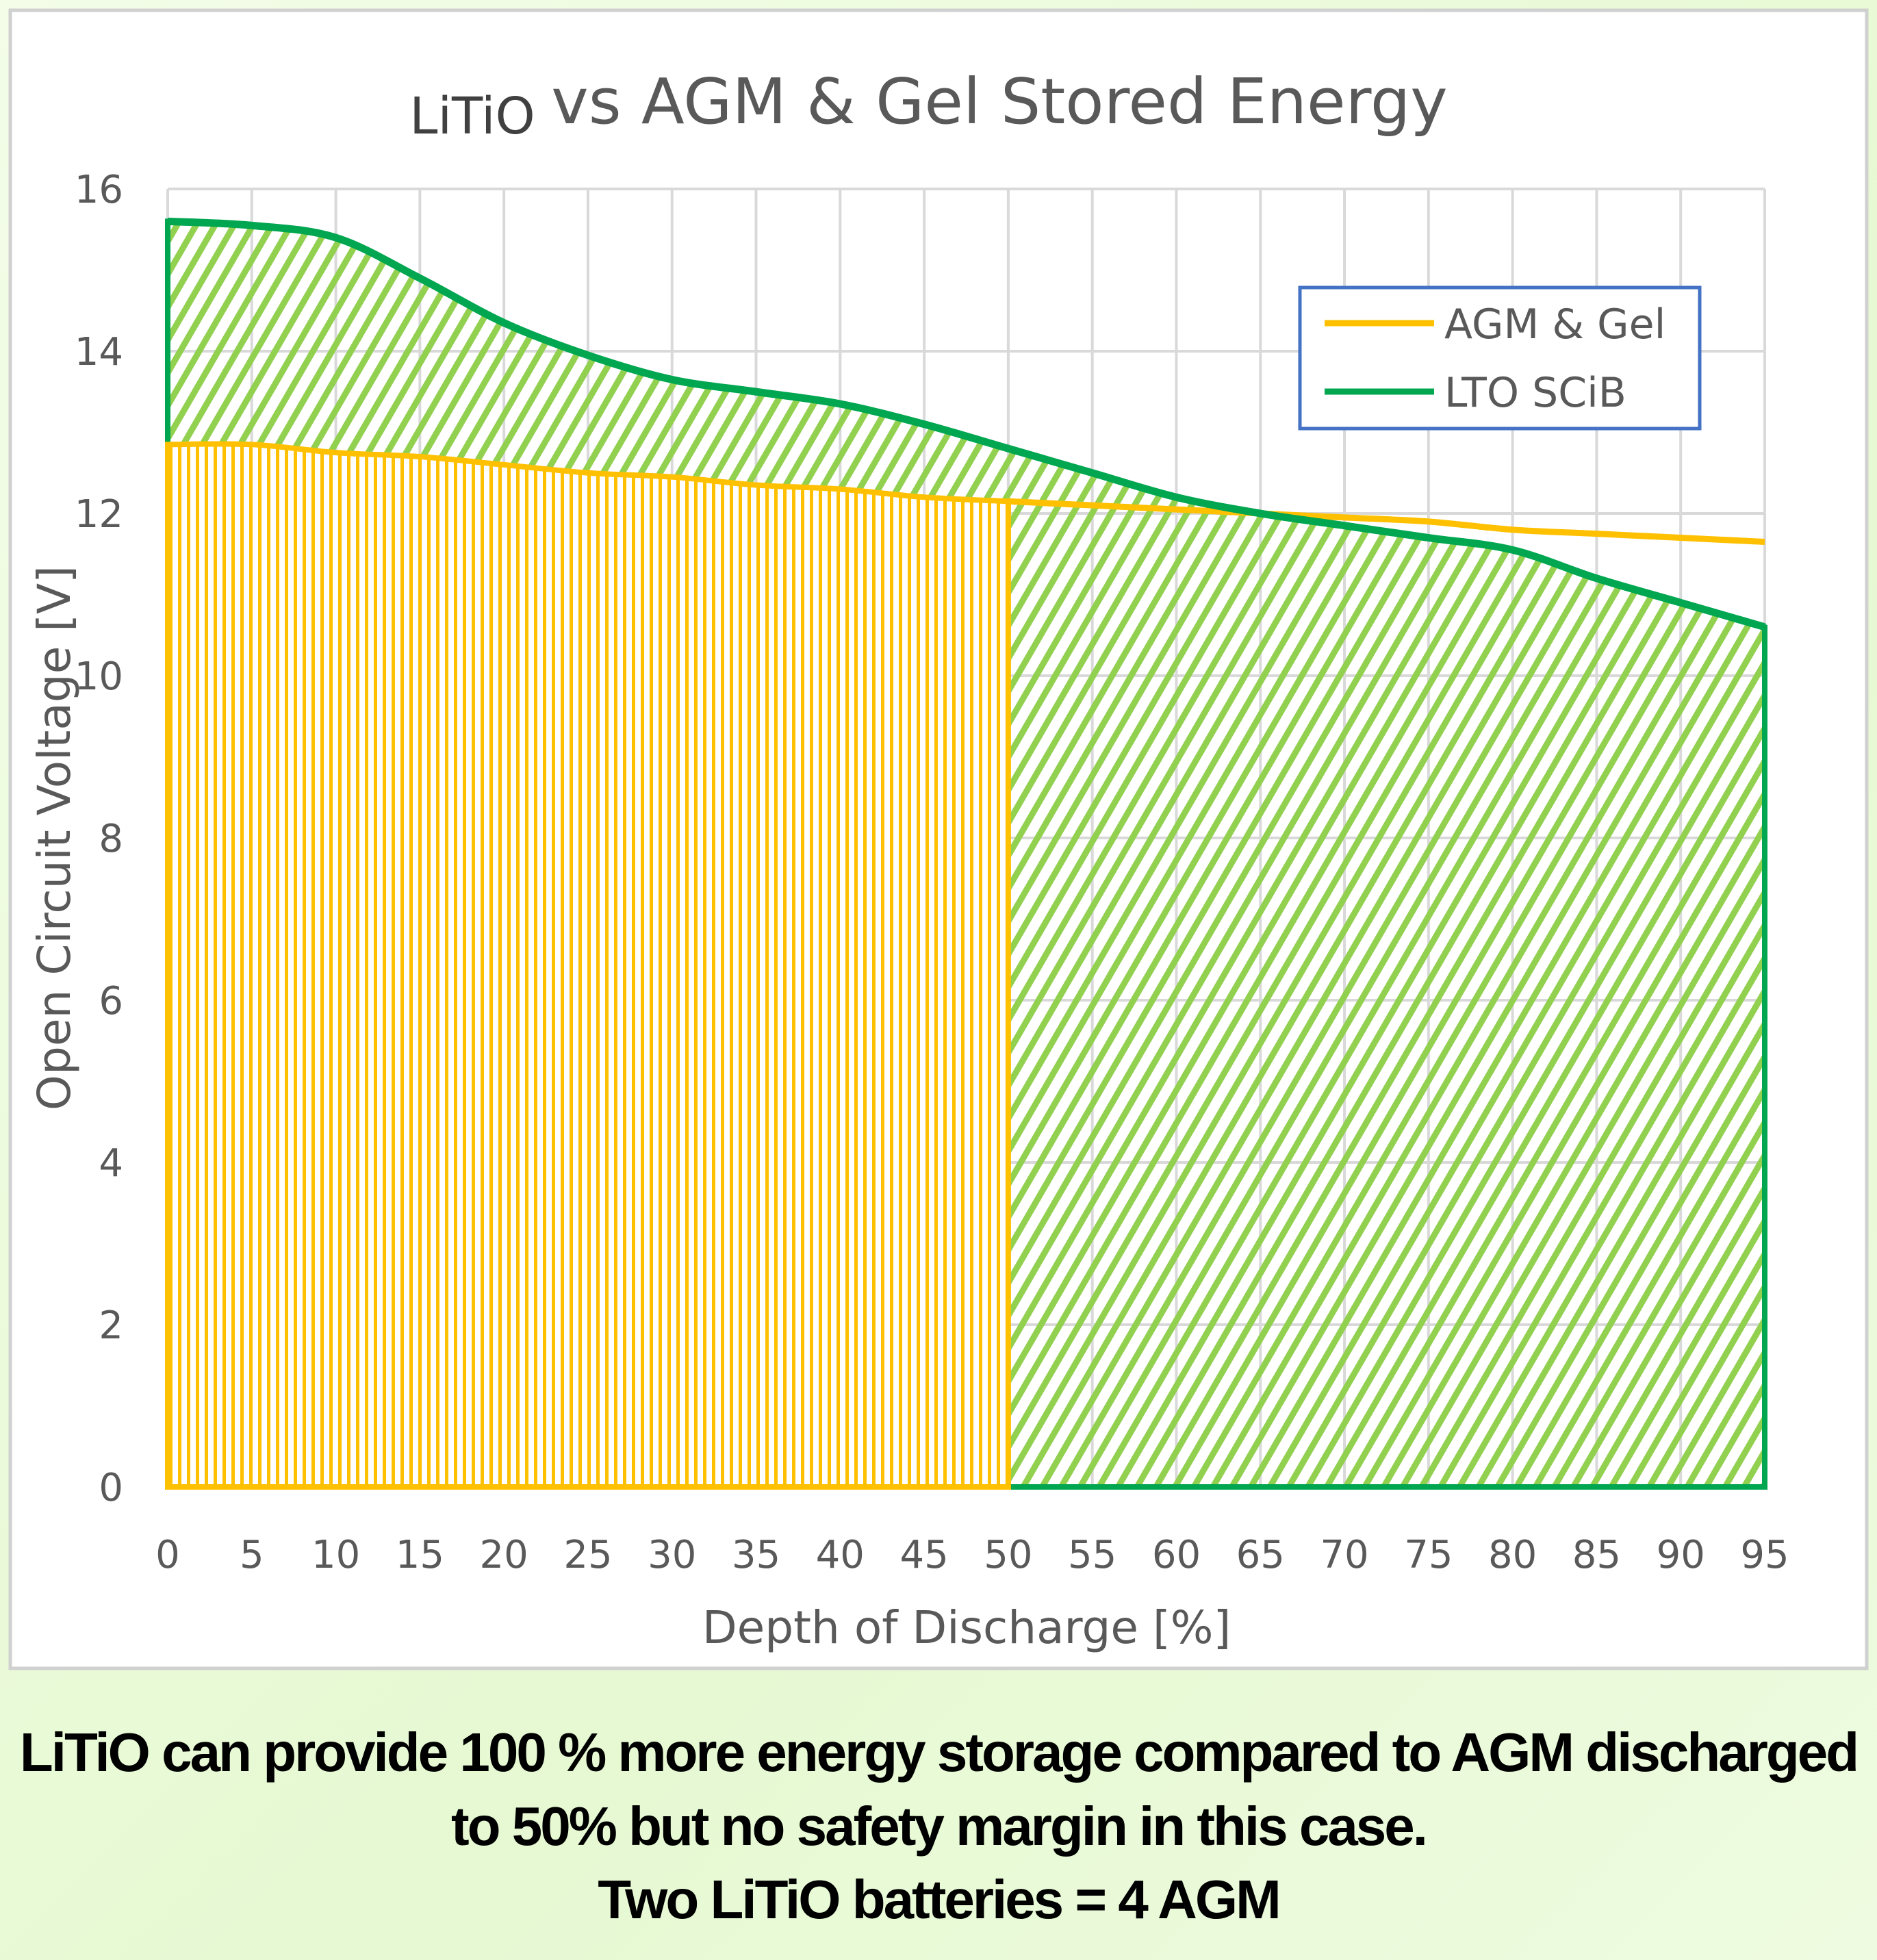 This screenshot has width=1877, height=1960. What do you see at coordinates (167, 1555) in the screenshot?
I see `x-tick-label: 0` at bounding box center [167, 1555].